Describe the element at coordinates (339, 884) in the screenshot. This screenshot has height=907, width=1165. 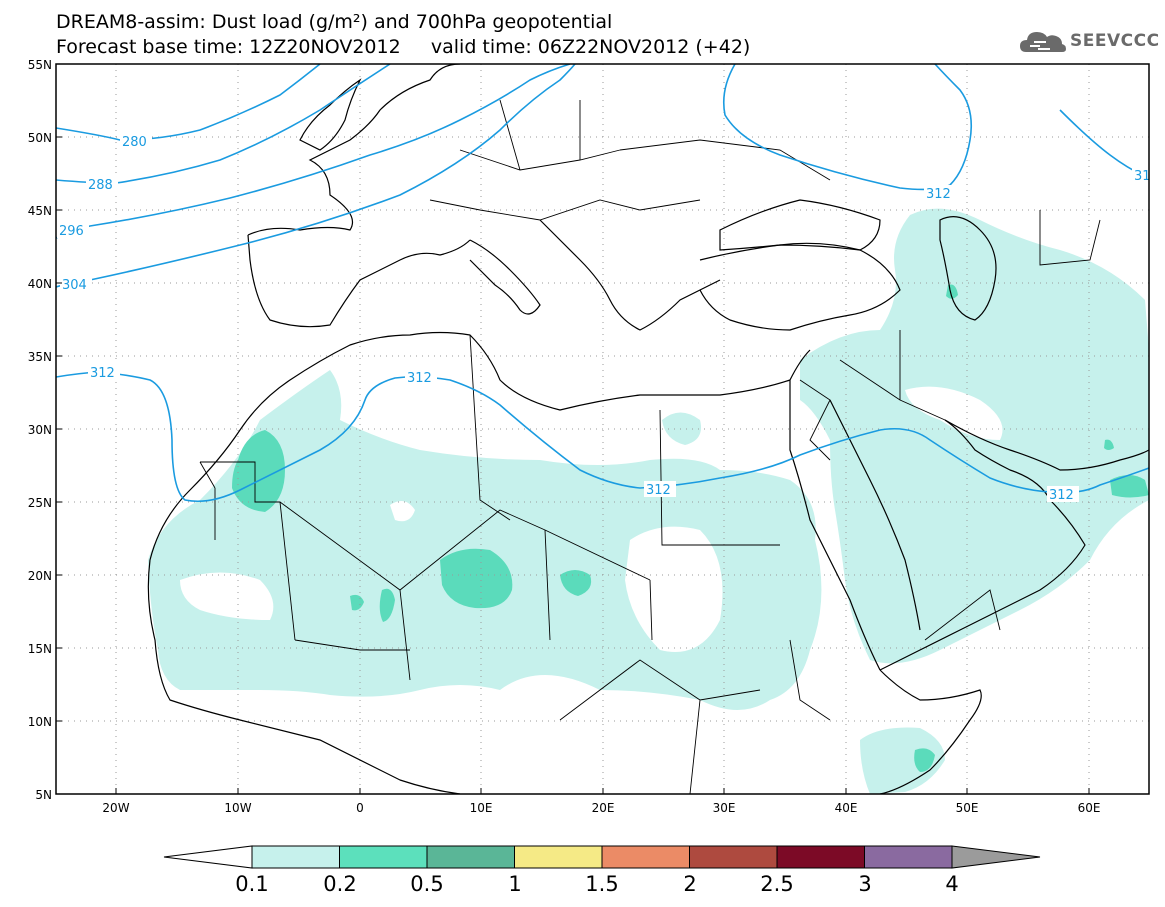
I see `colorbar-label: 0.2` at that location.